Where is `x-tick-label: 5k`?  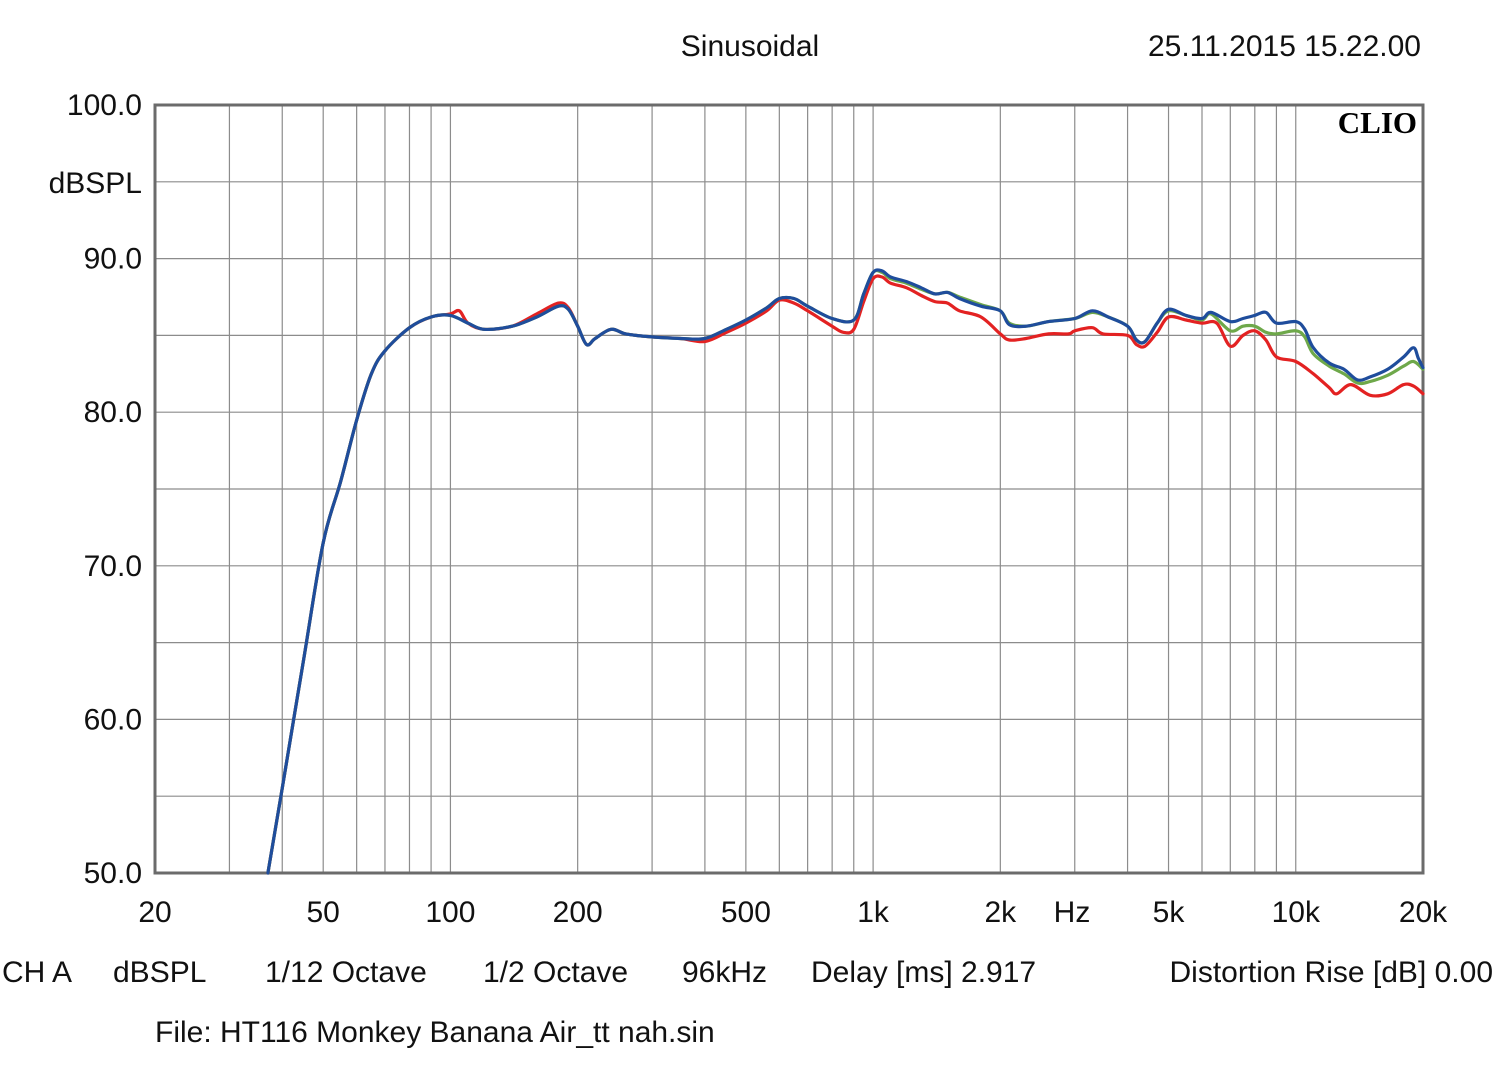
x-tick-label: 5k is located at coordinates (1169, 912).